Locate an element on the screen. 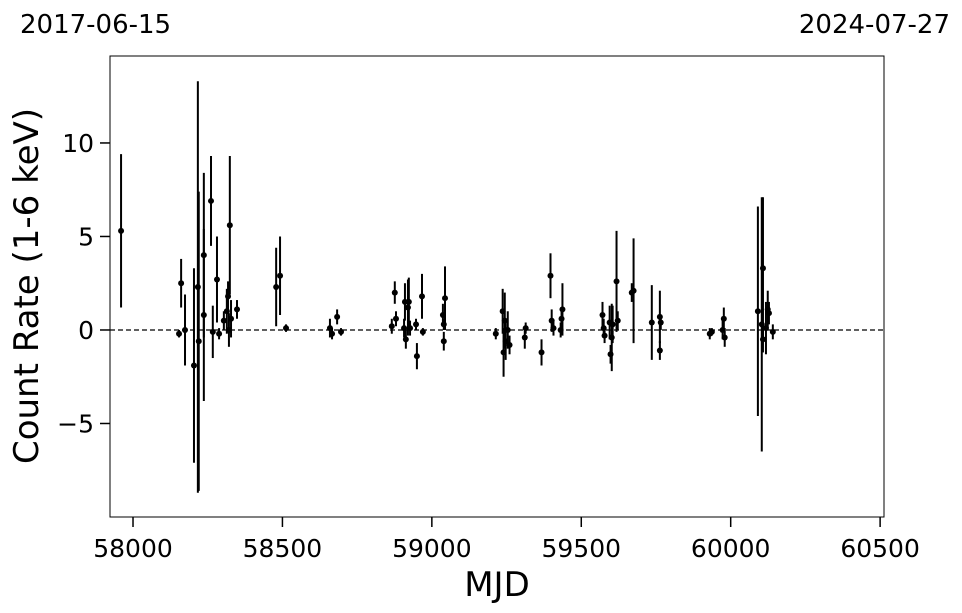 The height and width of the screenshot is (613, 962). y-tick-label: −5 is located at coordinates (75, 423).